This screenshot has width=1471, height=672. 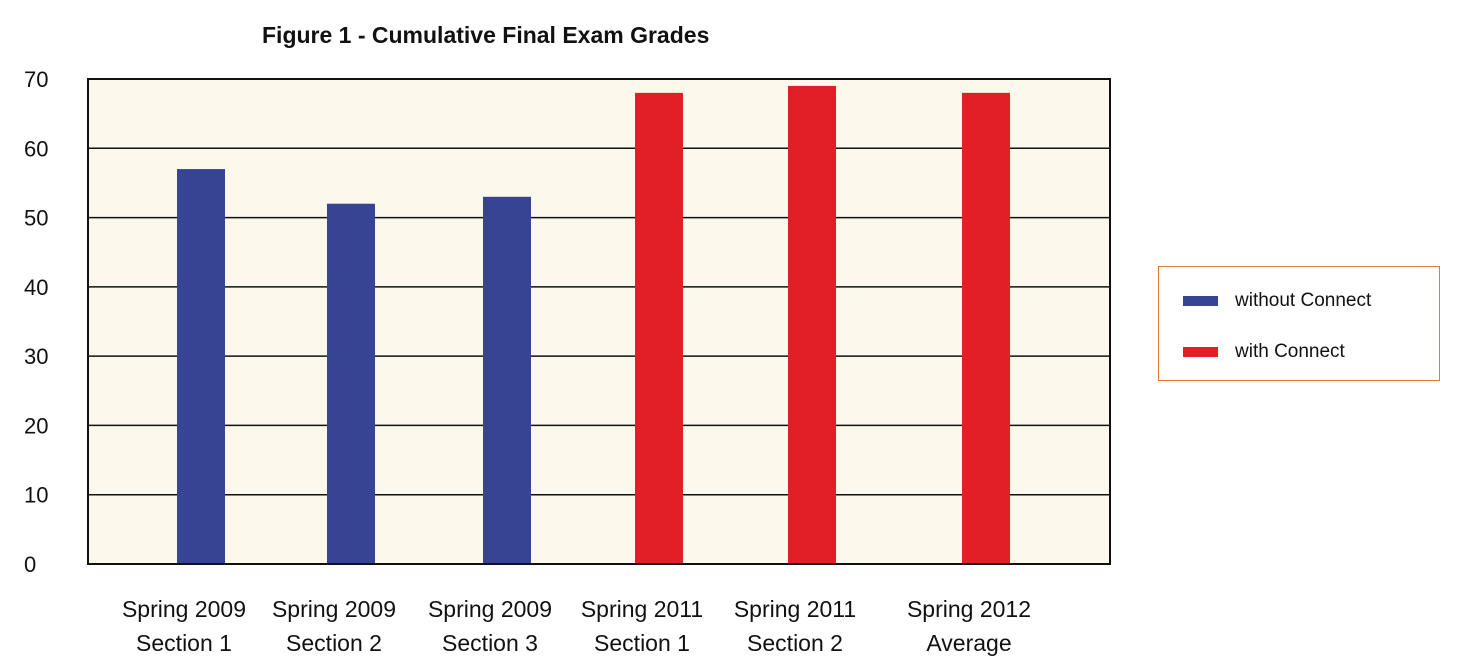 I want to click on y-tick-label: 70, so click(x=36, y=79).